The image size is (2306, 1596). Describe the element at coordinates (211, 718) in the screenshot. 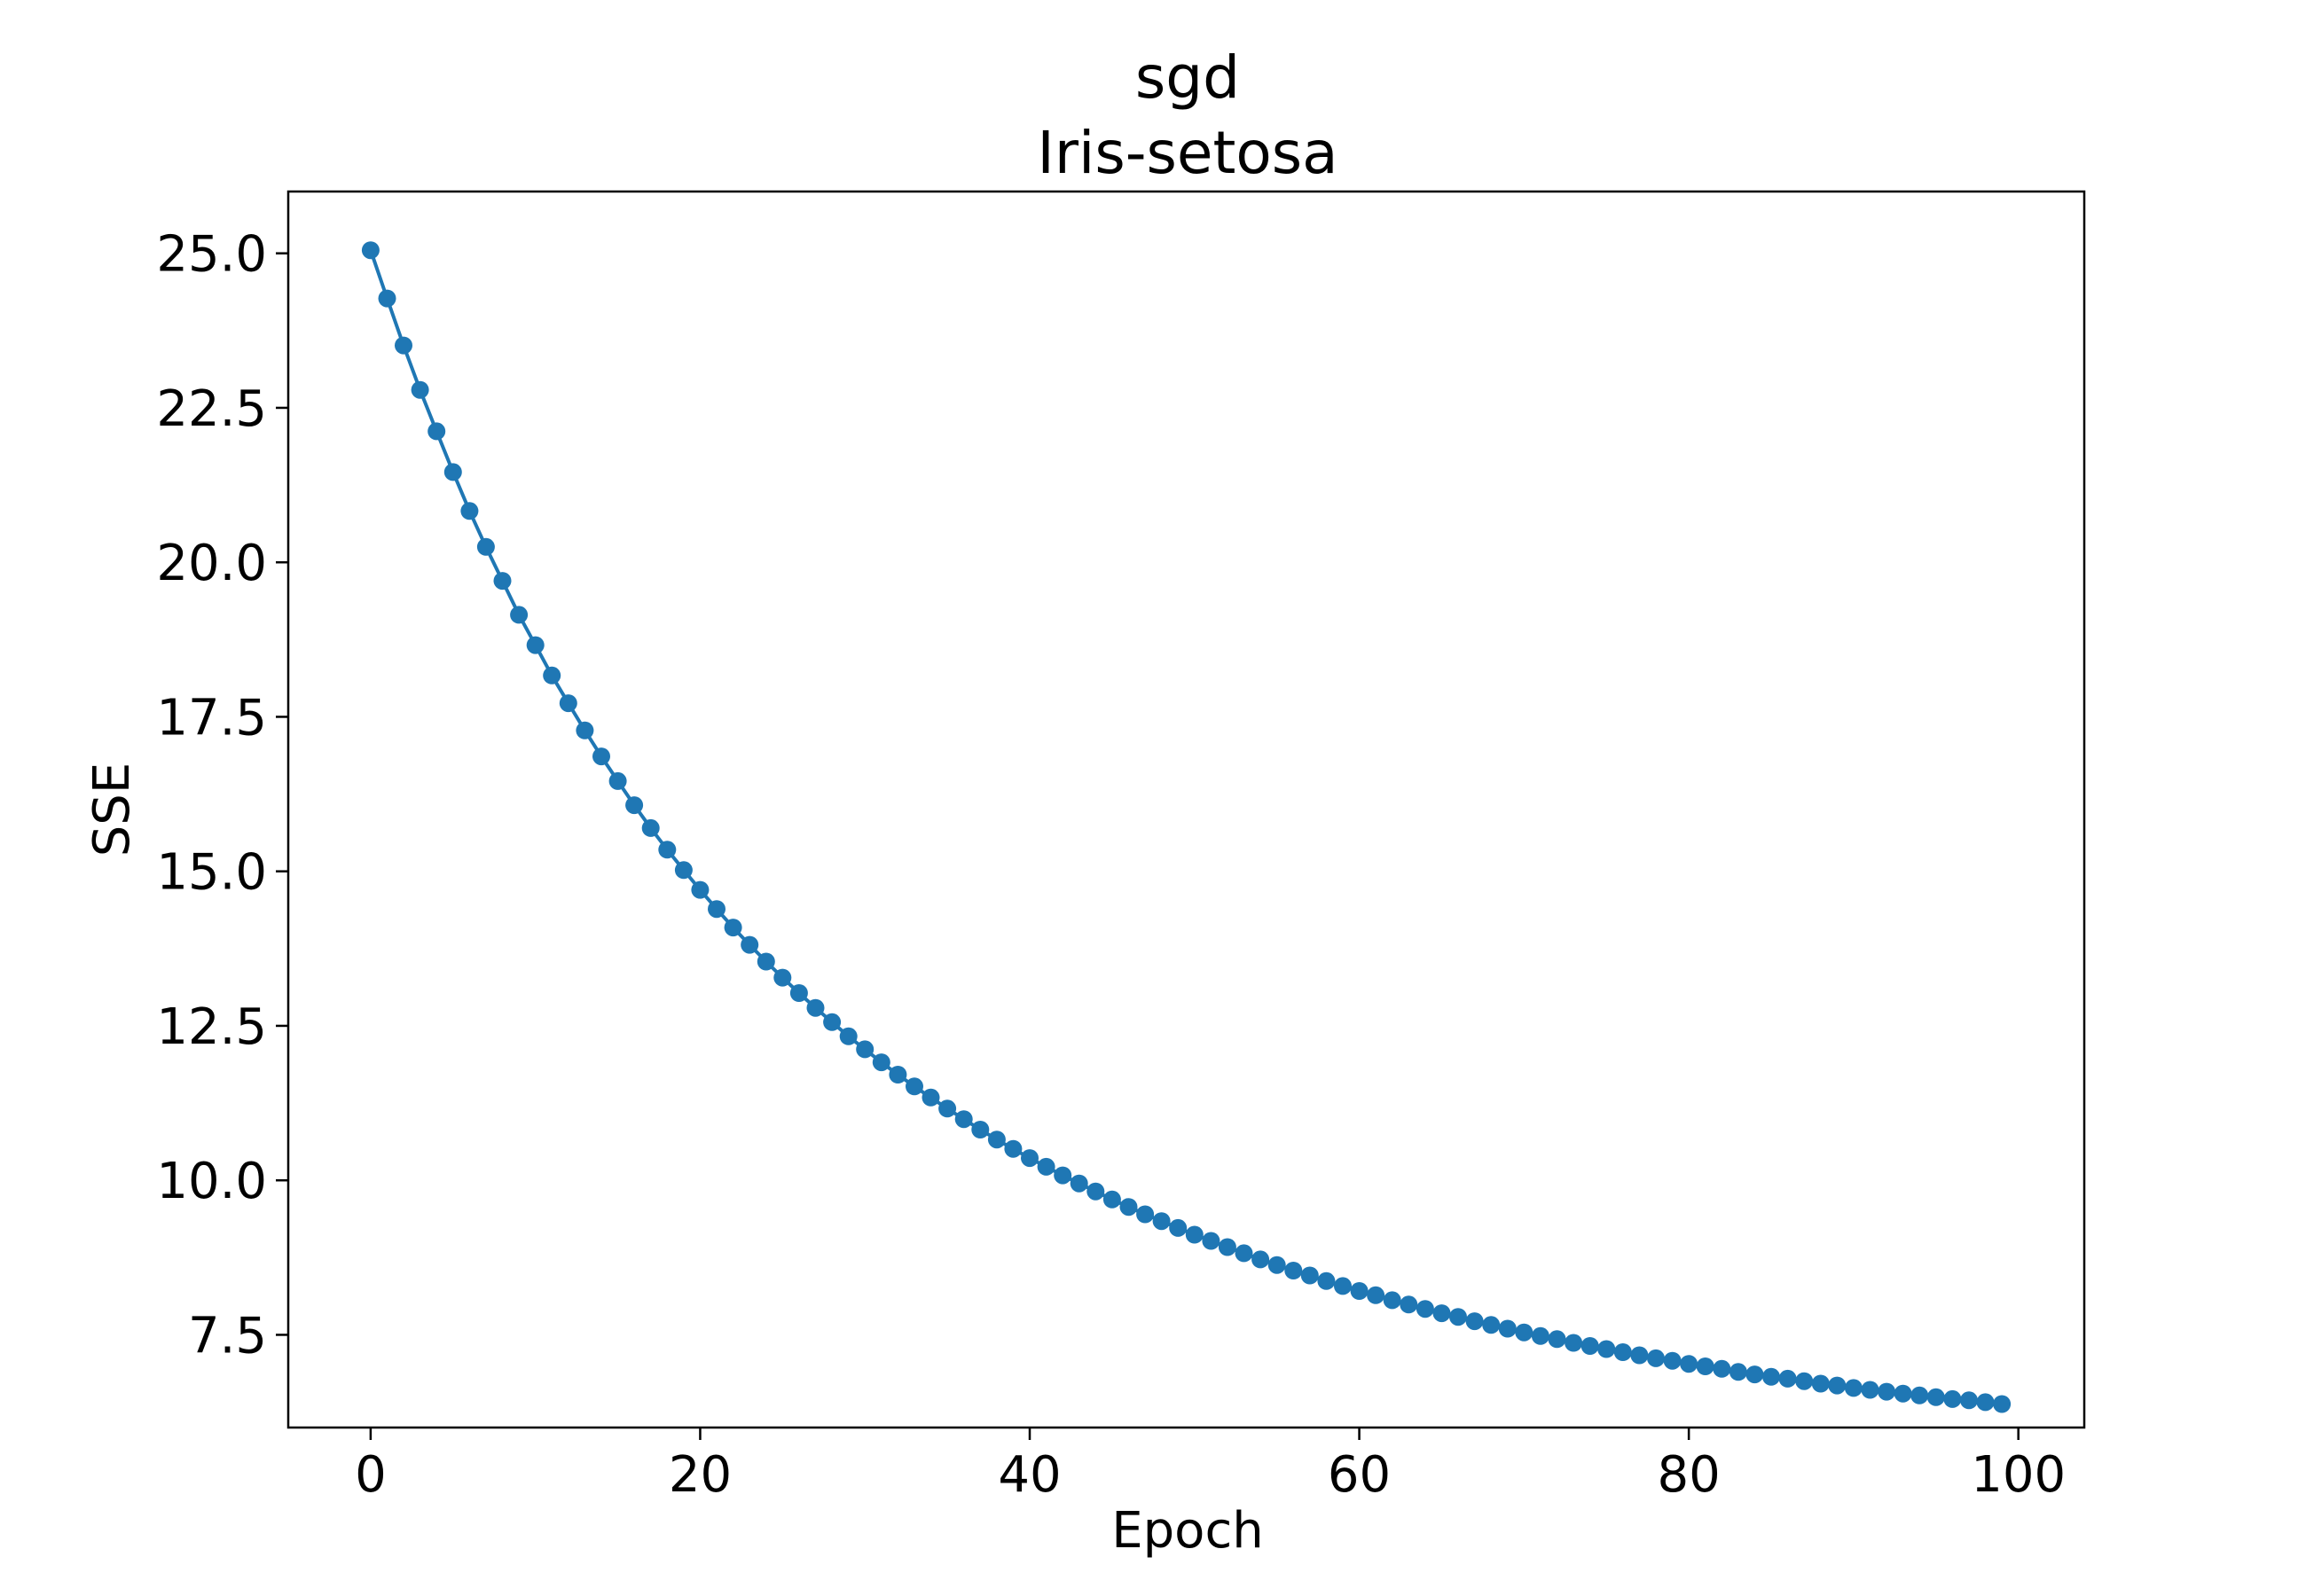

I see `y-tick-label: 17.5` at that location.